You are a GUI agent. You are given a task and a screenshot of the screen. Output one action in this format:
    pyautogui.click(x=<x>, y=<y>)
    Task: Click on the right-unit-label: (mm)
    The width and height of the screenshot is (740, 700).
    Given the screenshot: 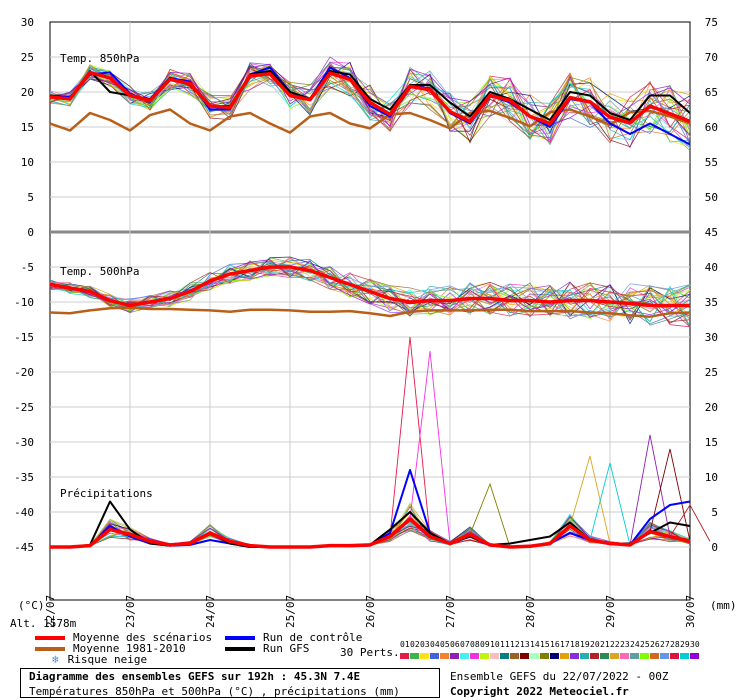 What is the action you would take?
    pyautogui.click(x=723, y=605)
    